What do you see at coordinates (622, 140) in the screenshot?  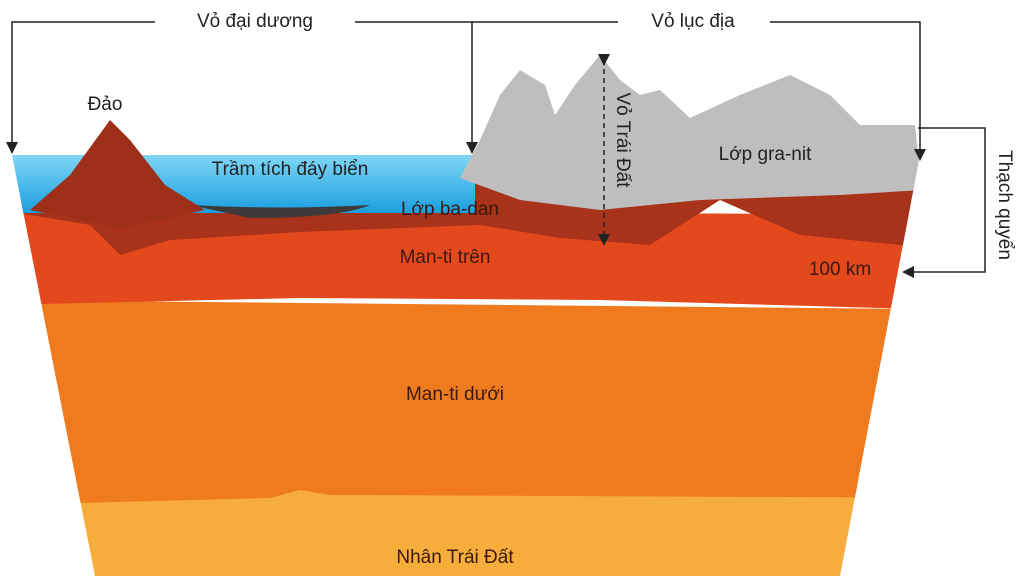 I see `label: Vỏ Trái Đất` at bounding box center [622, 140].